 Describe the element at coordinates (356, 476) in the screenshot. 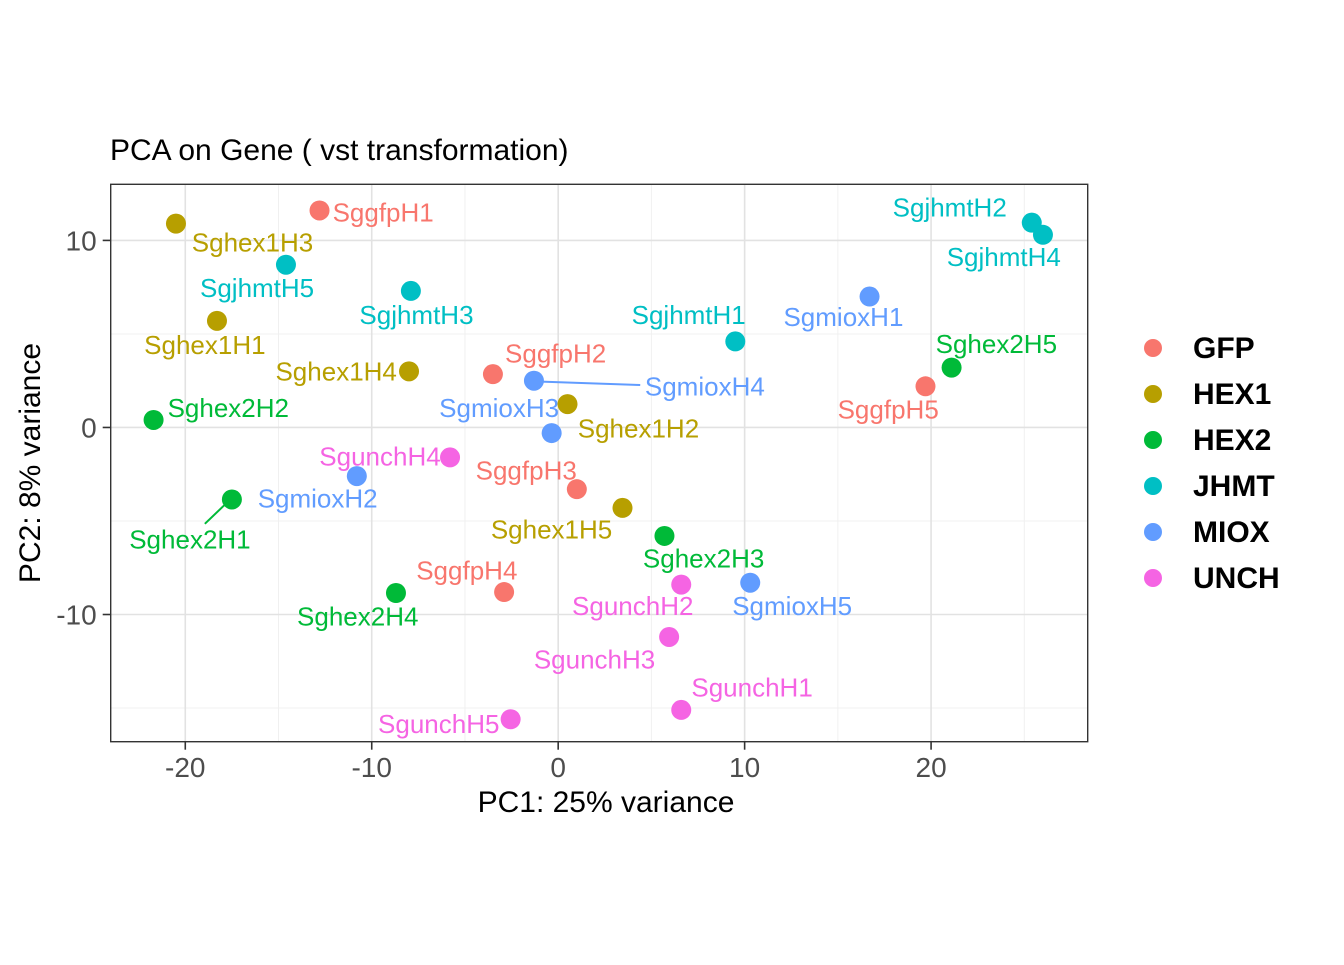

I see `data-point-SgmioxH2` at that location.